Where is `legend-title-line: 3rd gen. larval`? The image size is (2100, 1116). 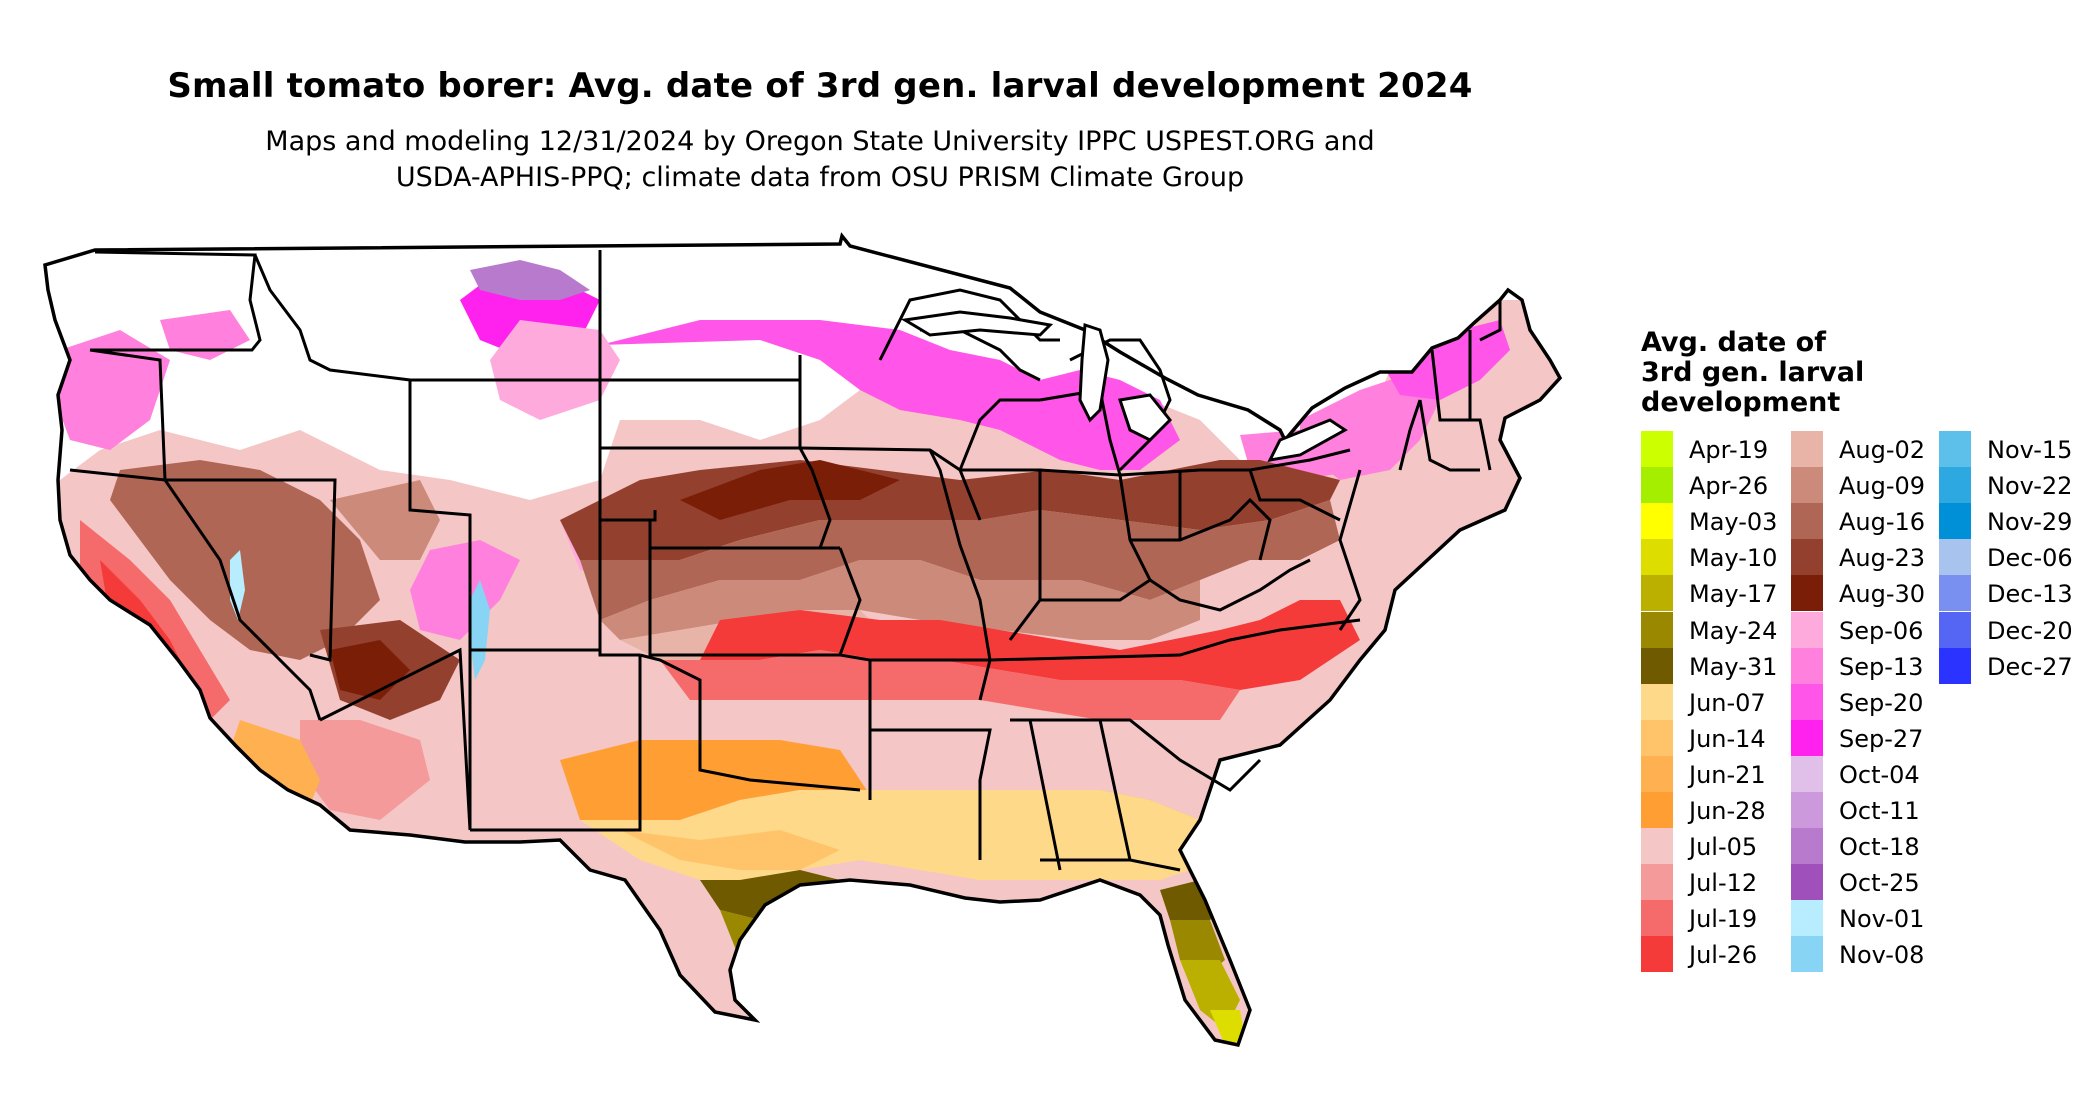 legend-title-line: 3rd gen. larval is located at coordinates (1753, 372).